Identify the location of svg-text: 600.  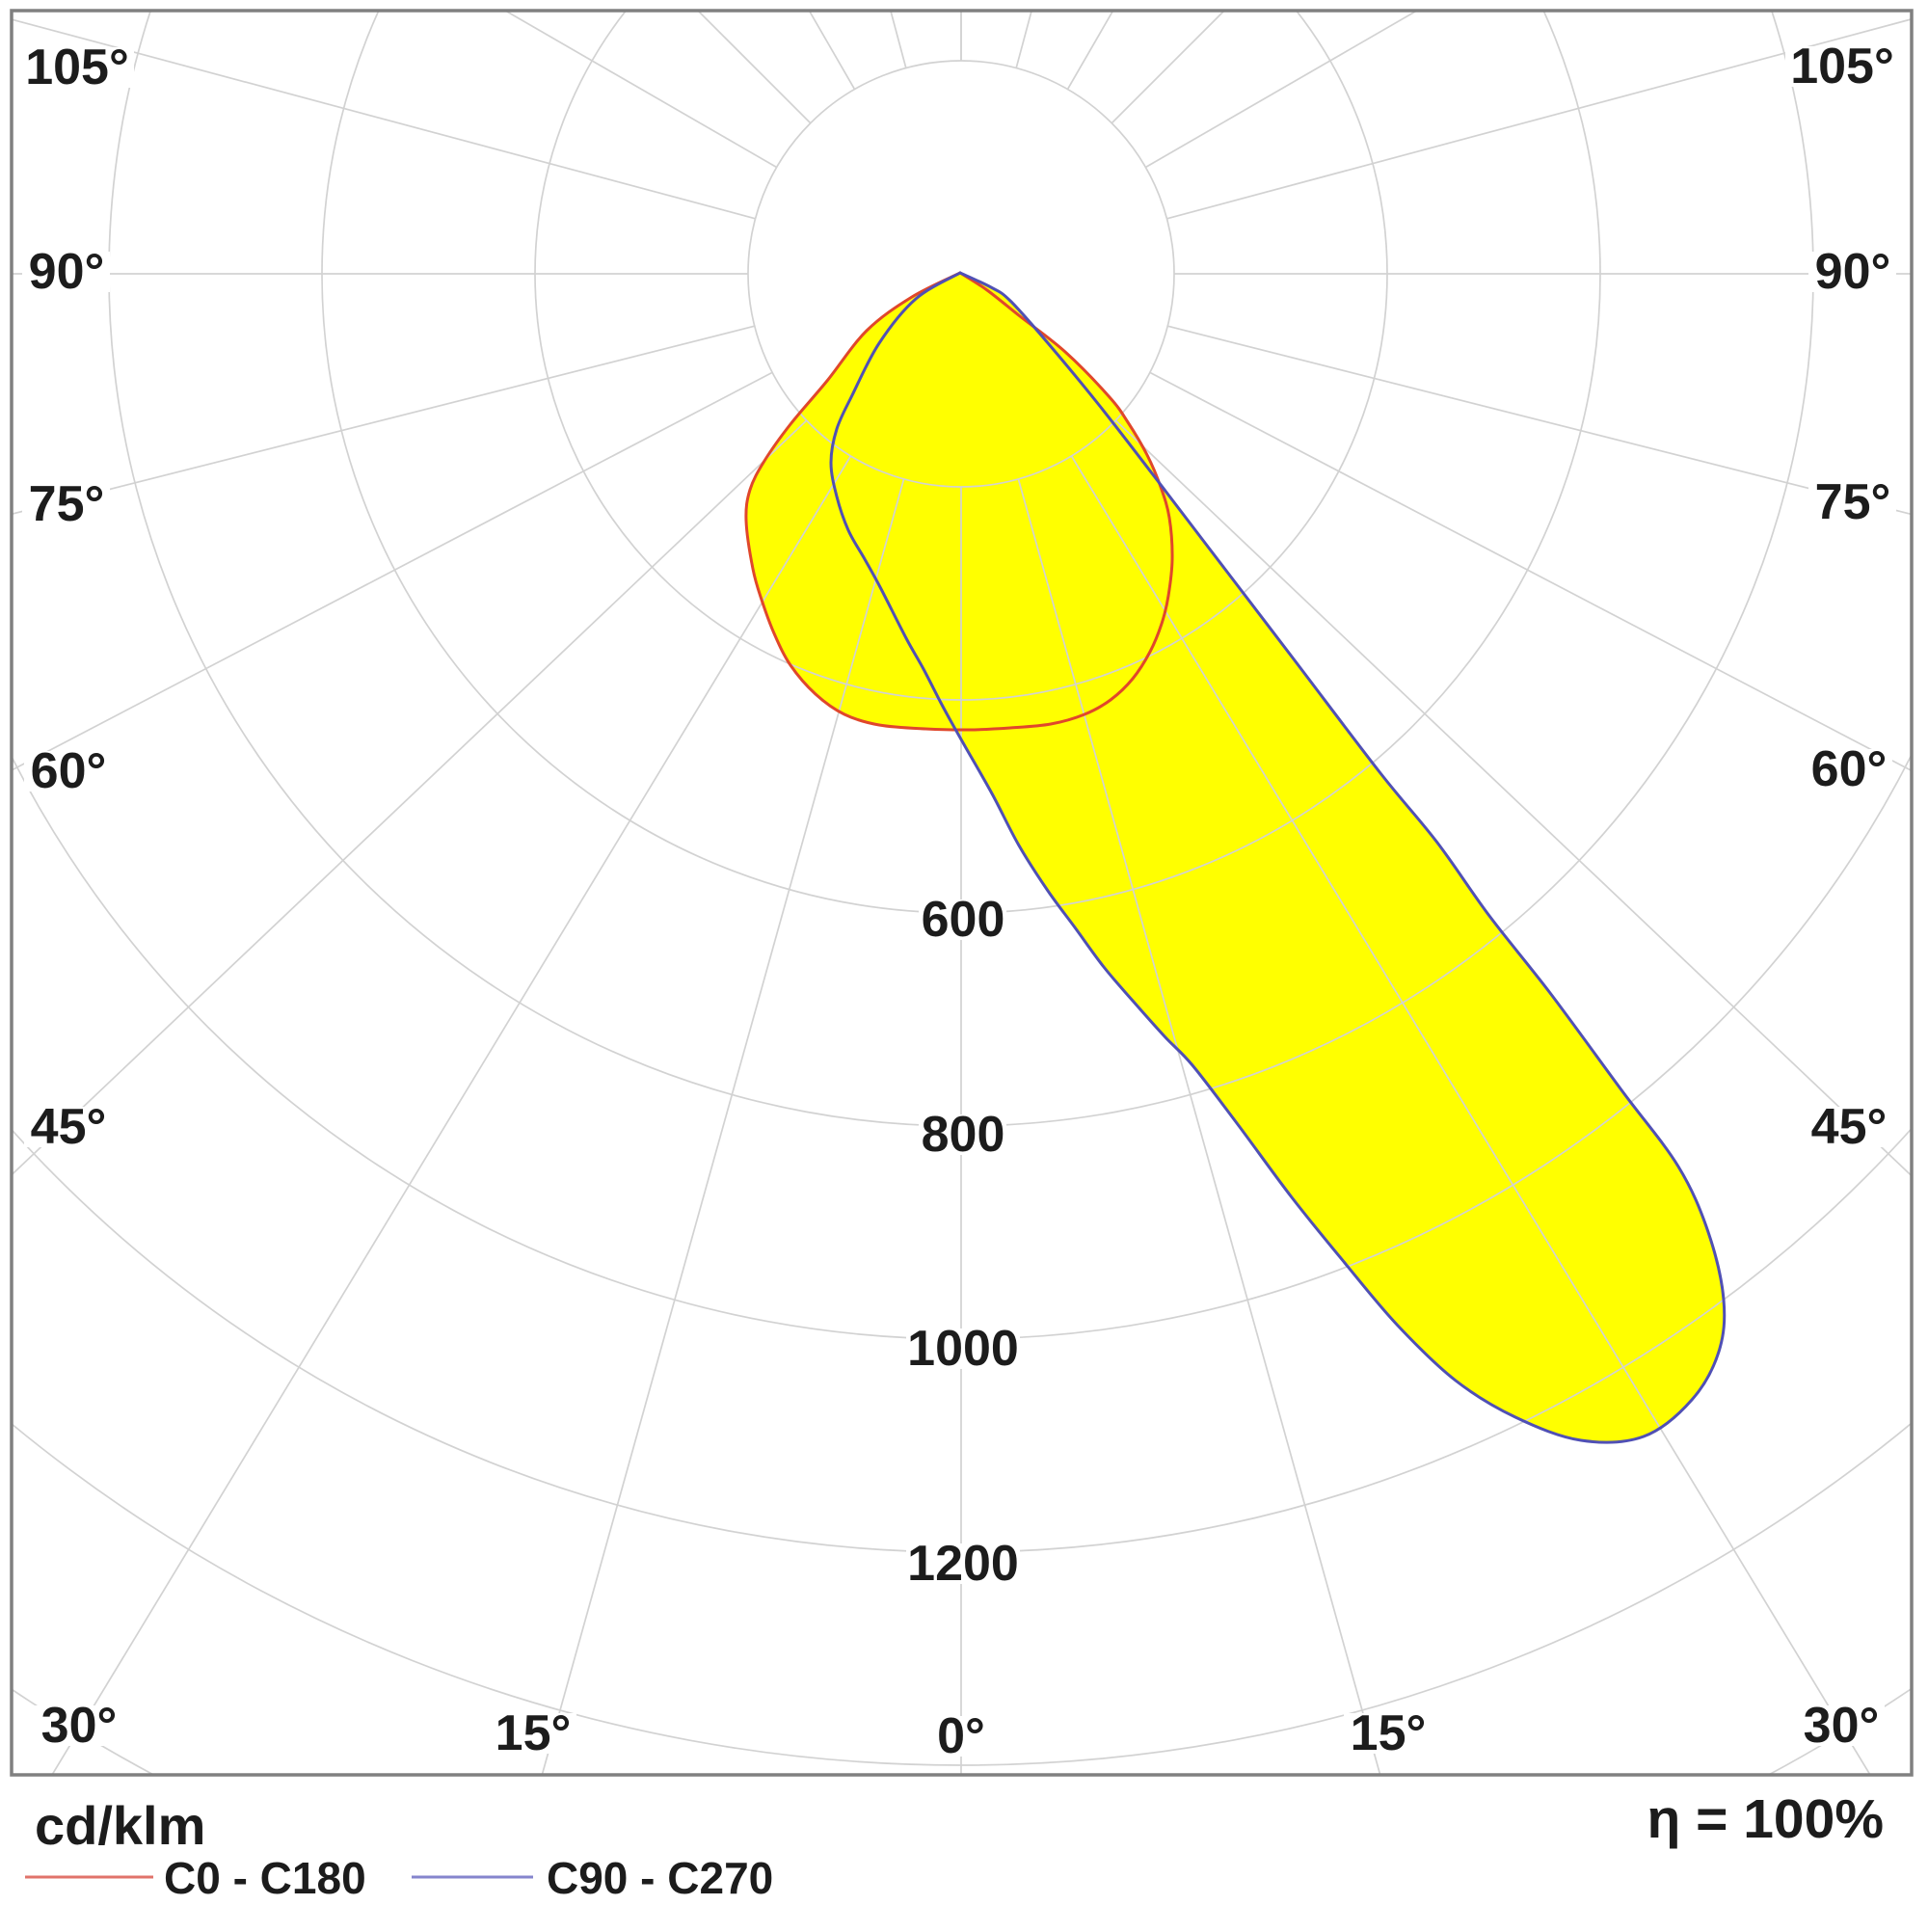
(963, 920).